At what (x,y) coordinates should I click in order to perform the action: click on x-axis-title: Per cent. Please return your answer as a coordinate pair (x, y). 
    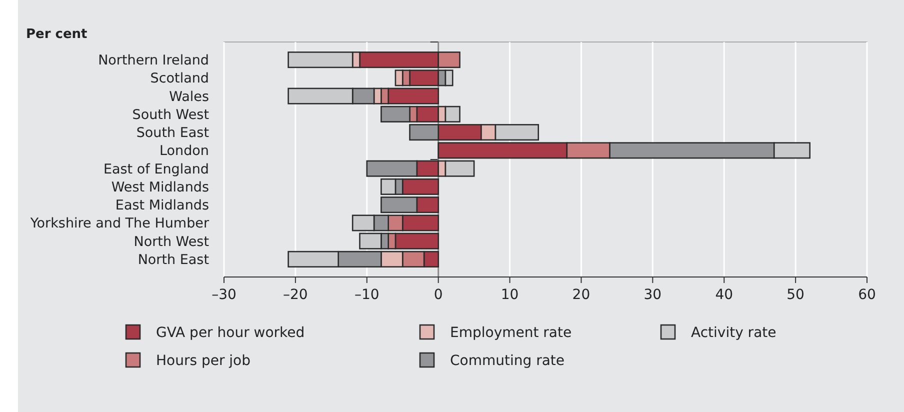
    Looking at the image, I should click on (57, 34).